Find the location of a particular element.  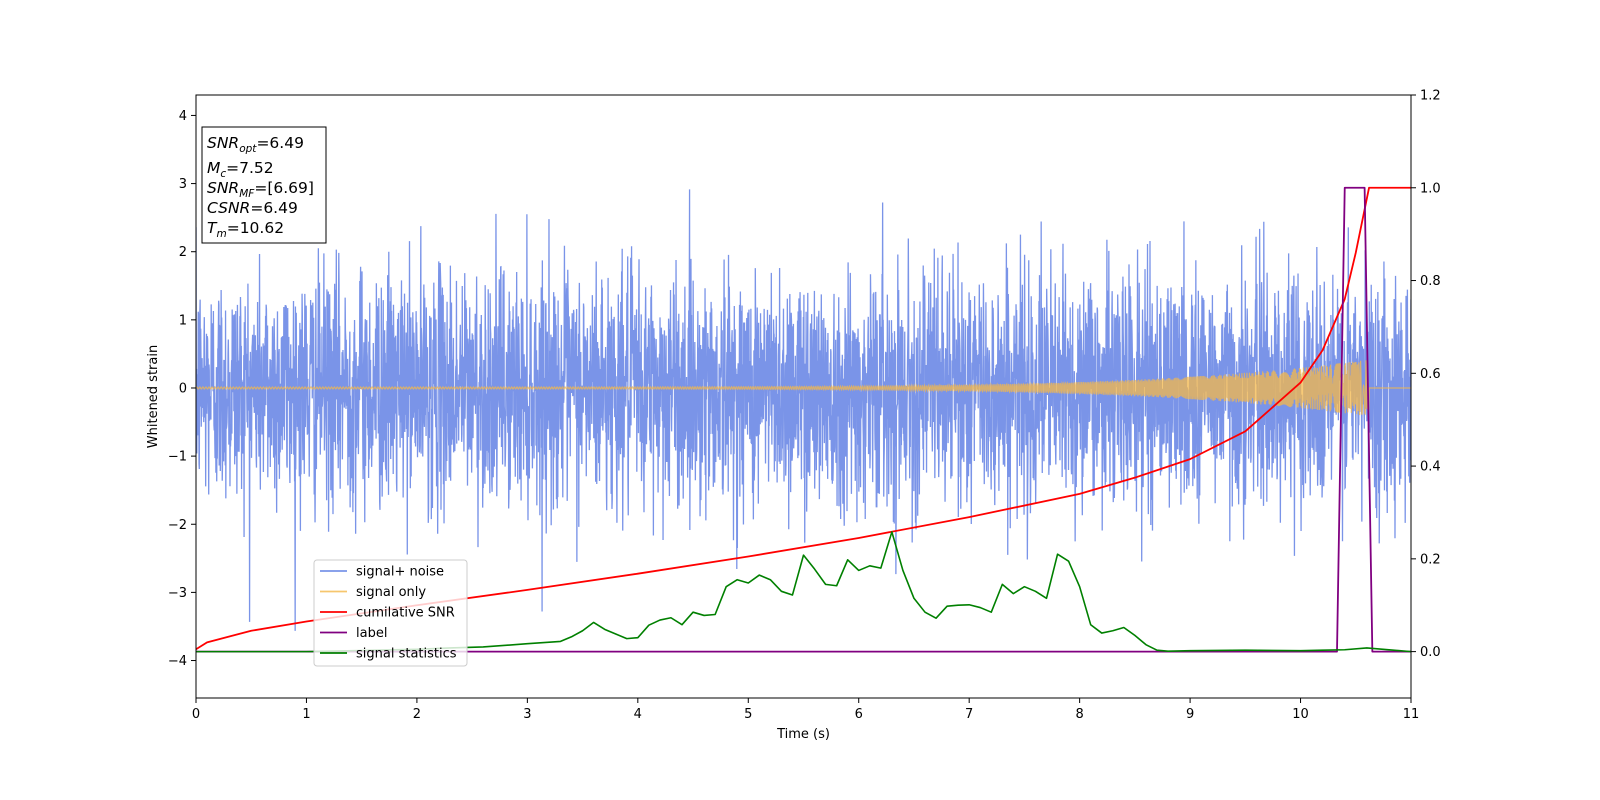

legend-item-signal-only: signal only is located at coordinates (373, 592).